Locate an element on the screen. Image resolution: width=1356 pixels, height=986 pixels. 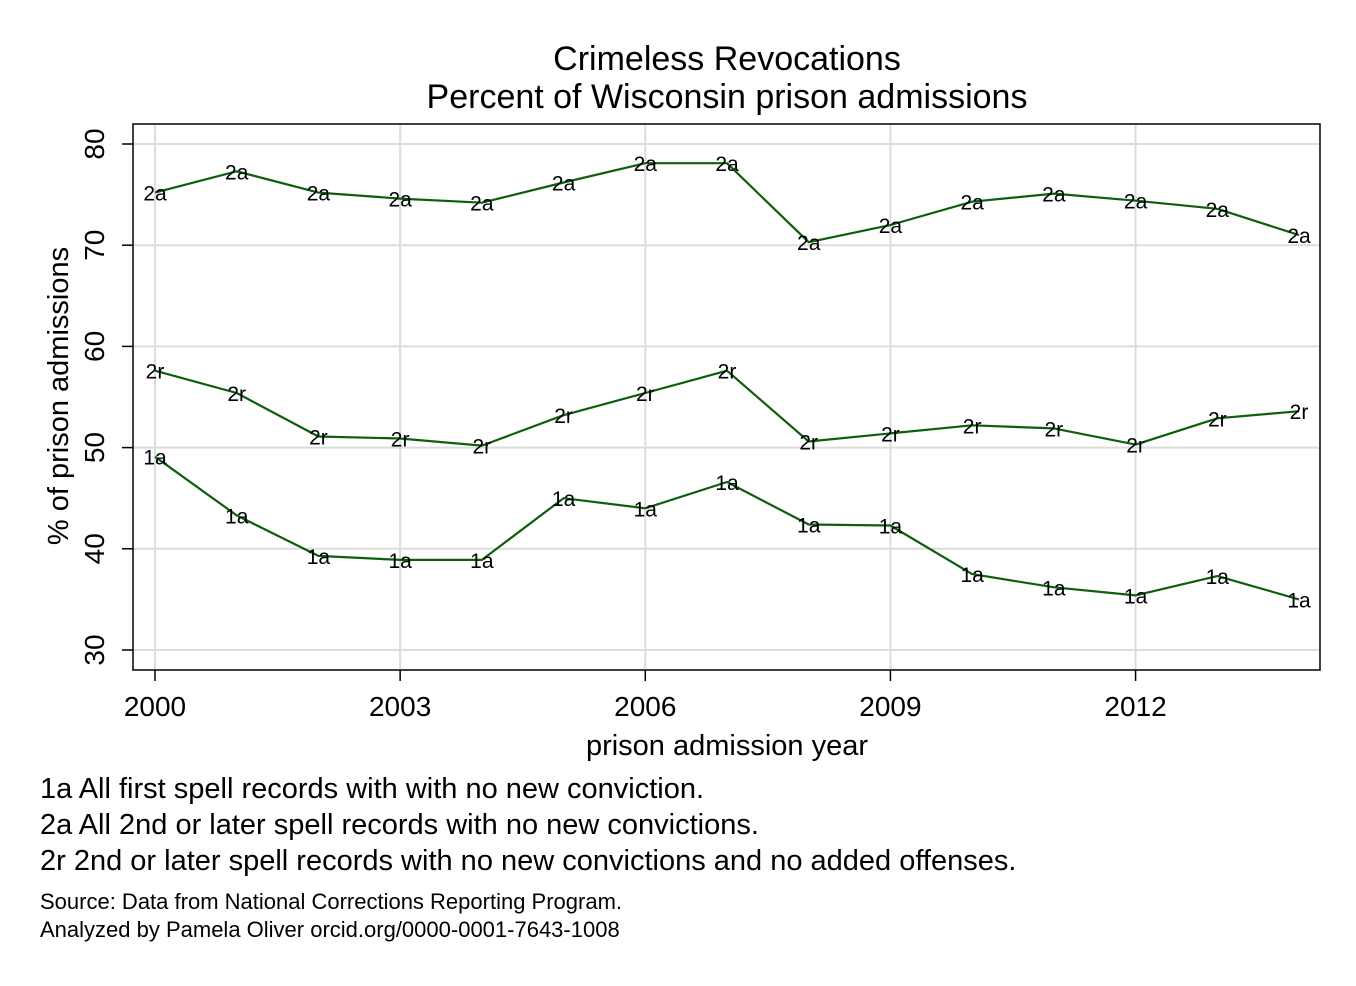
x-tick-label: 2006 is located at coordinates (645, 706).